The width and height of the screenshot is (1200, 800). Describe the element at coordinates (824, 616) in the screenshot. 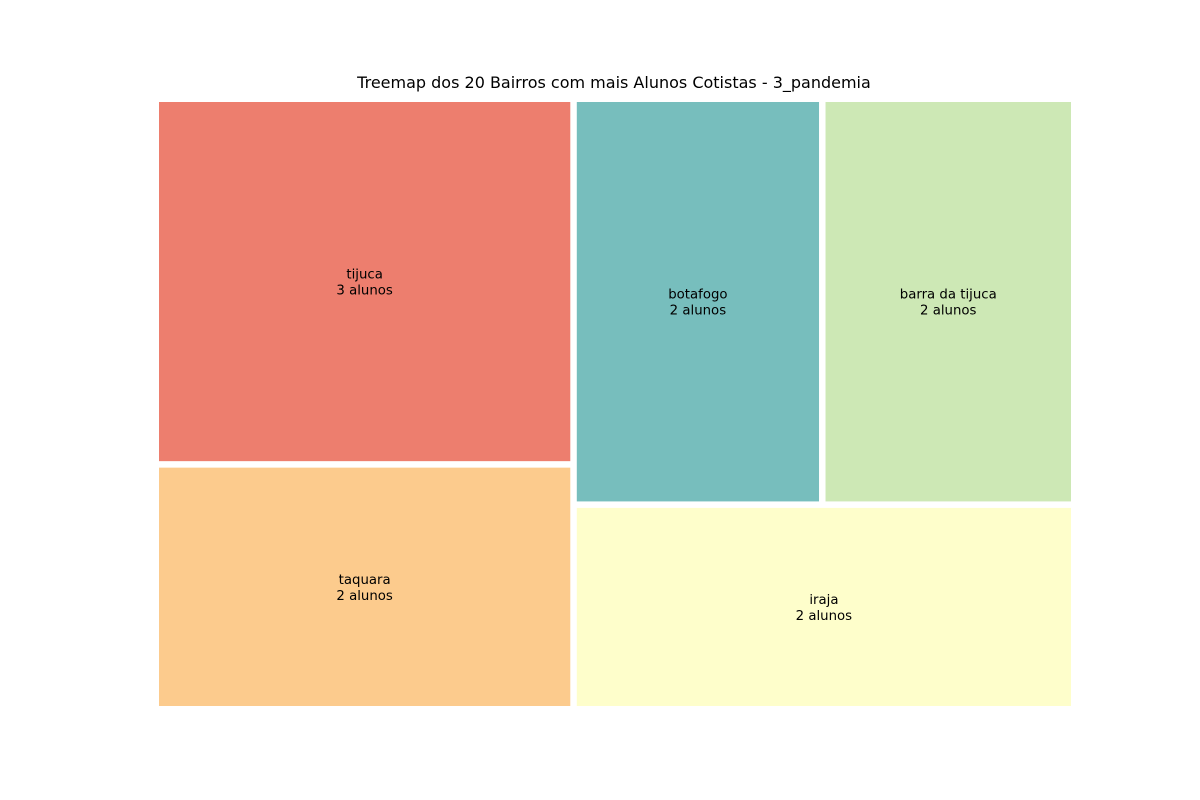

I see `tile-value-iraja: 2 alunos` at that location.